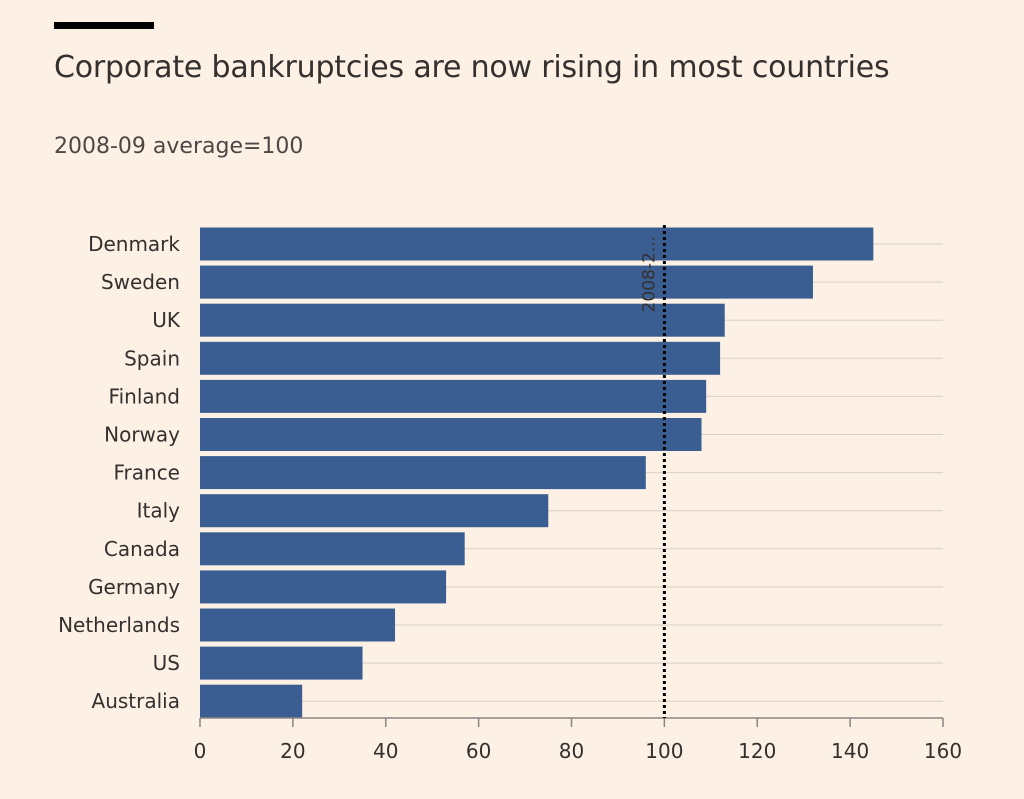 This screenshot has width=1024, height=799. What do you see at coordinates (179, 146) in the screenshot?
I see `chart-subtitle: 2008-09 average=100` at bounding box center [179, 146].